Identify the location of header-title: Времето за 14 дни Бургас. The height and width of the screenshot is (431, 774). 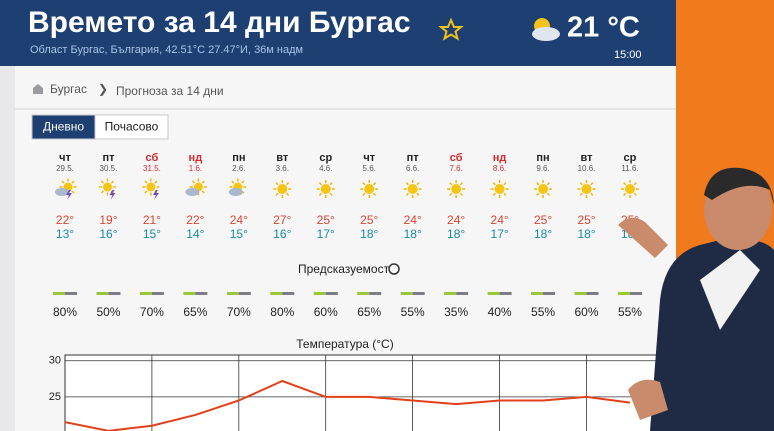
(219, 22).